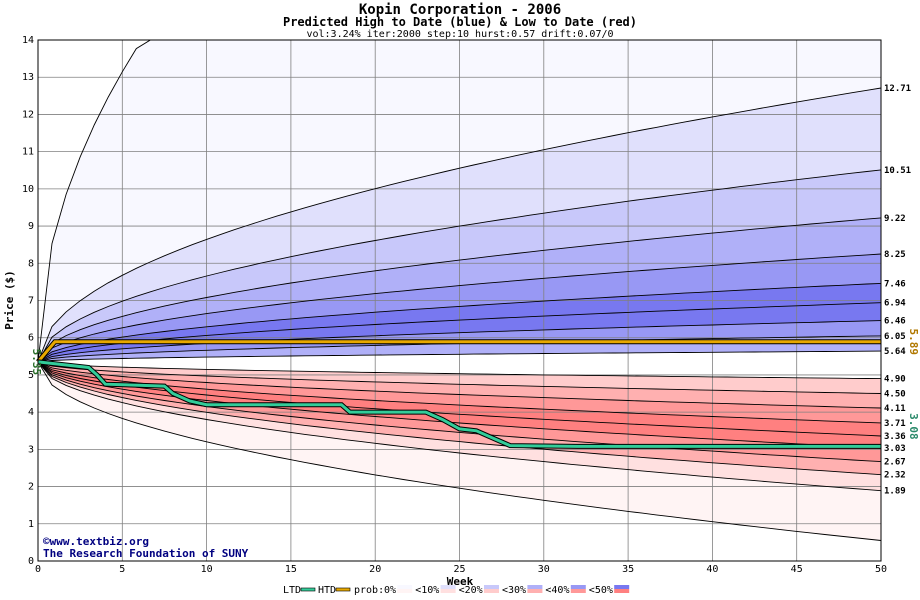 Image resolution: width=920 pixels, height=600 pixels. Describe the element at coordinates (207, 569) in the screenshot. I see `x-tick-label: 10` at that location.